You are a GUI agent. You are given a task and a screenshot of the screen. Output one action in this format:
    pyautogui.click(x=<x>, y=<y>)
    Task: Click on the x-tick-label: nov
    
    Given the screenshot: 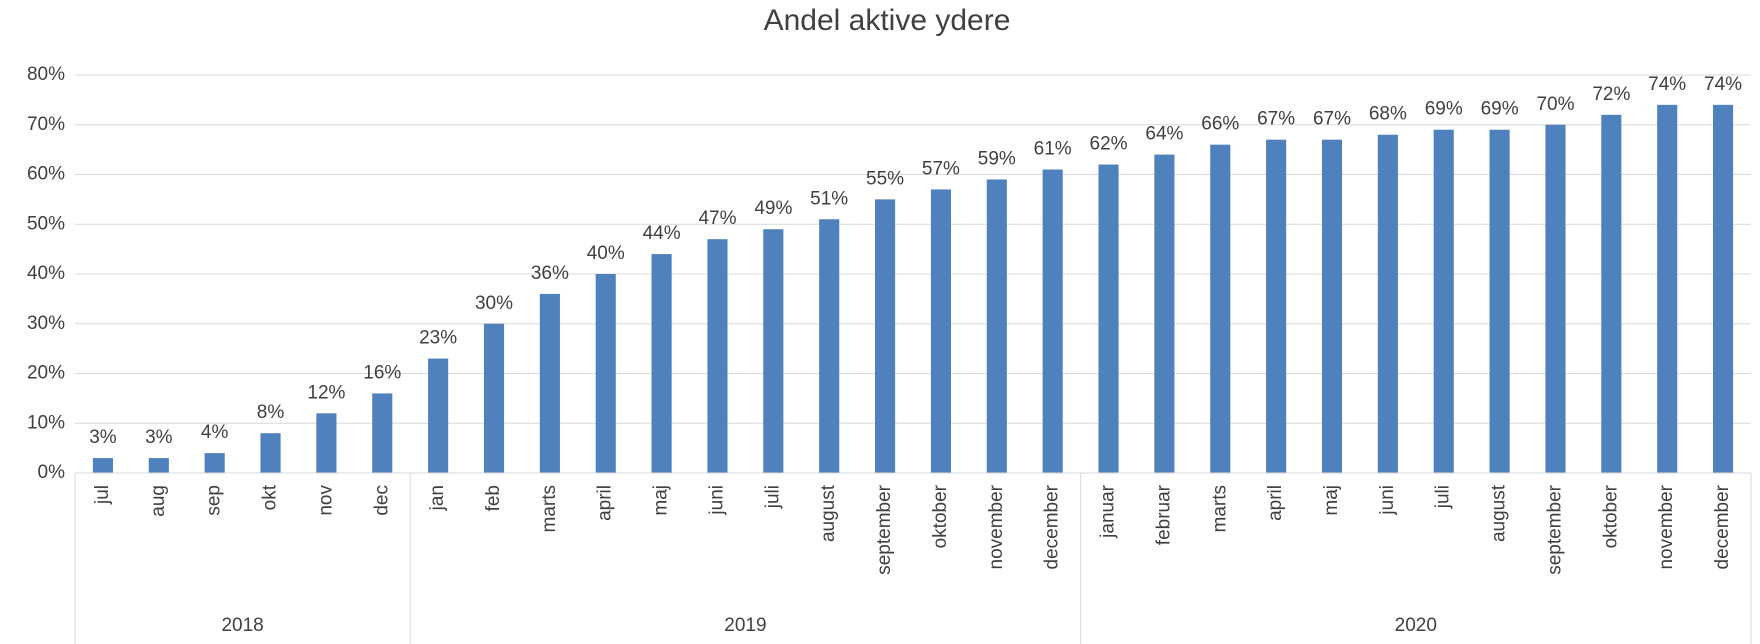 What is the action you would take?
    pyautogui.click(x=325, y=500)
    